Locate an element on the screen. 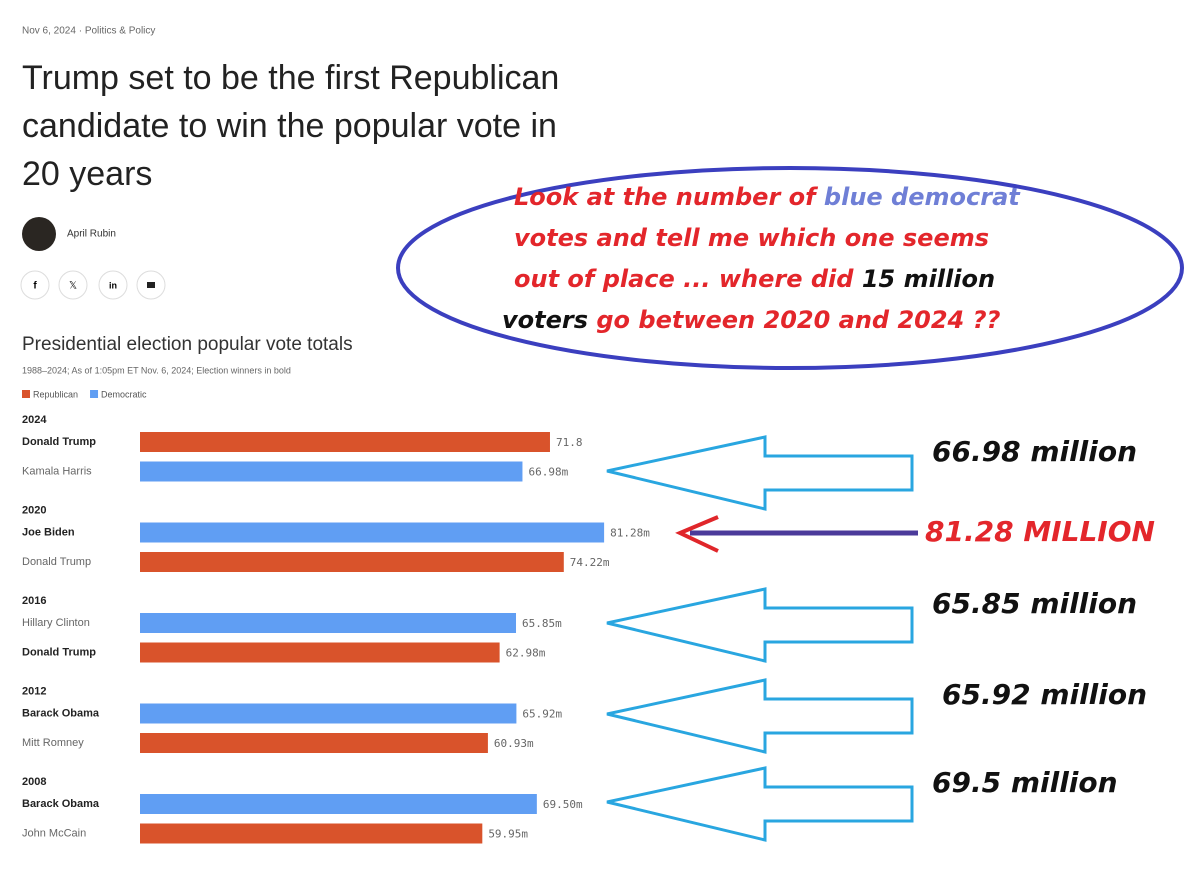 The image size is (1200, 881). value-label: 69.50m is located at coordinates (563, 804).